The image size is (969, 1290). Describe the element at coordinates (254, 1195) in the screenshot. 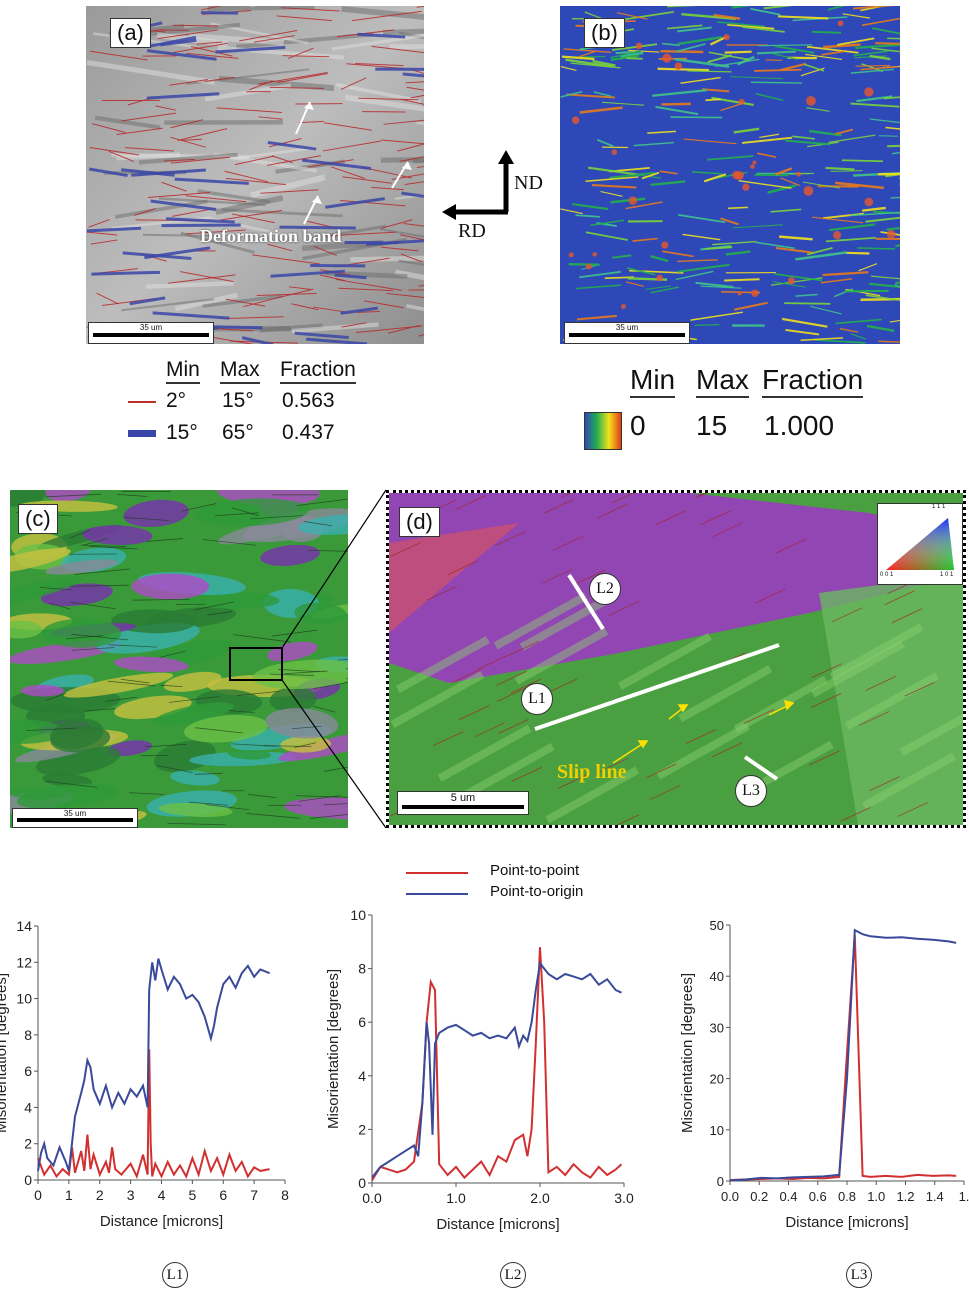

I see `x-tick-label: 7` at that location.